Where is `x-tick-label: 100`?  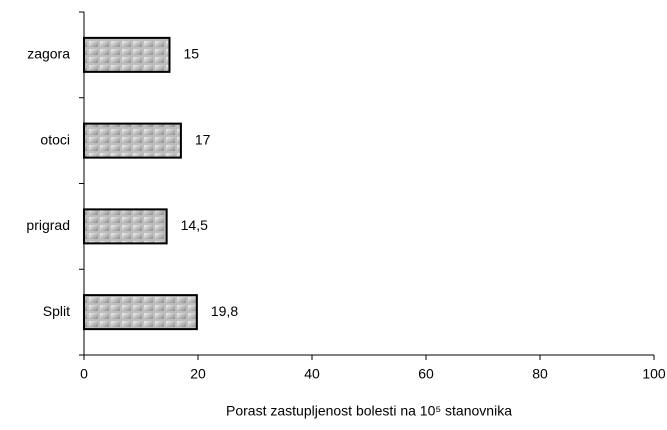
x-tick-label: 100 is located at coordinates (654, 374).